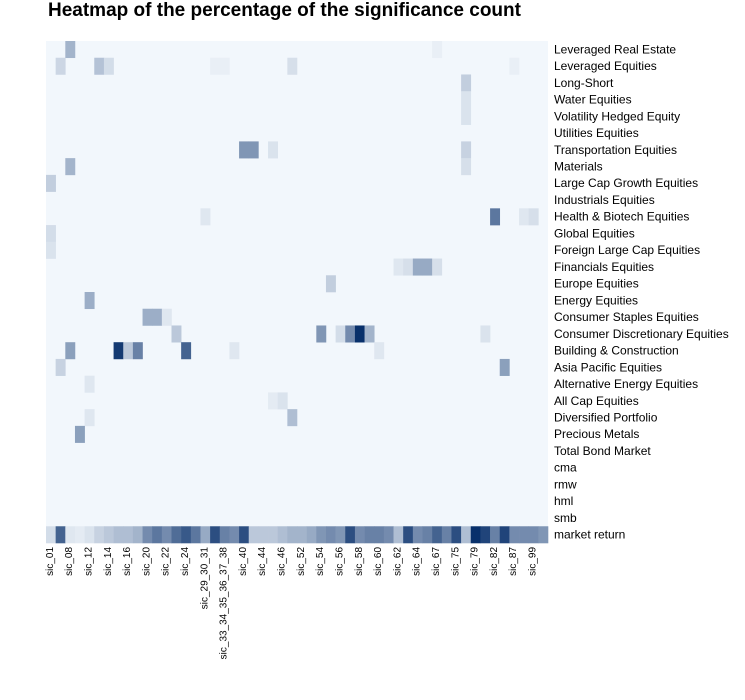 This screenshot has width=745, height=700. What do you see at coordinates (606, 418) in the screenshot?
I see `row-label: Diversified Portfolio` at bounding box center [606, 418].